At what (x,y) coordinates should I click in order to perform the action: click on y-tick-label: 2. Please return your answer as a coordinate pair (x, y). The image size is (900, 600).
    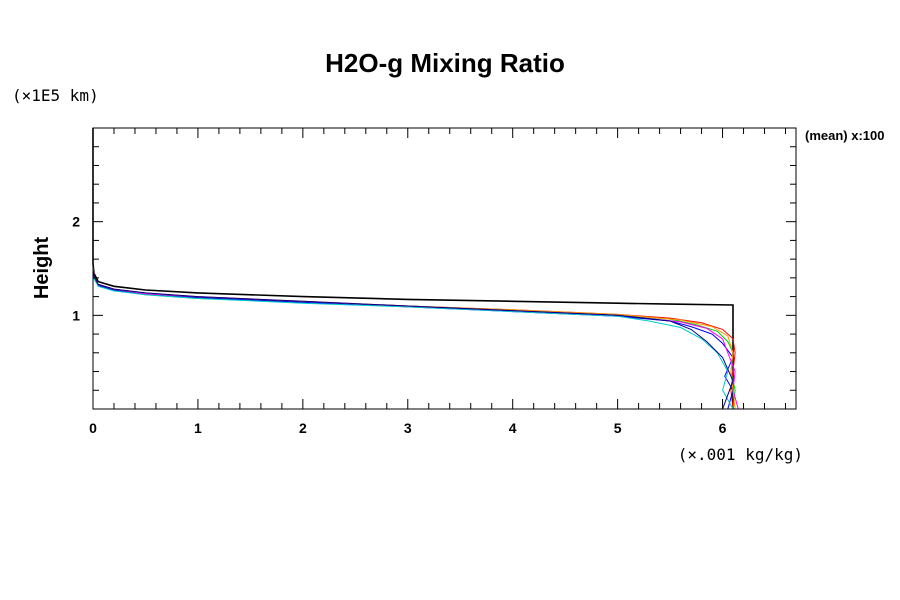
    Looking at the image, I should click on (76, 222).